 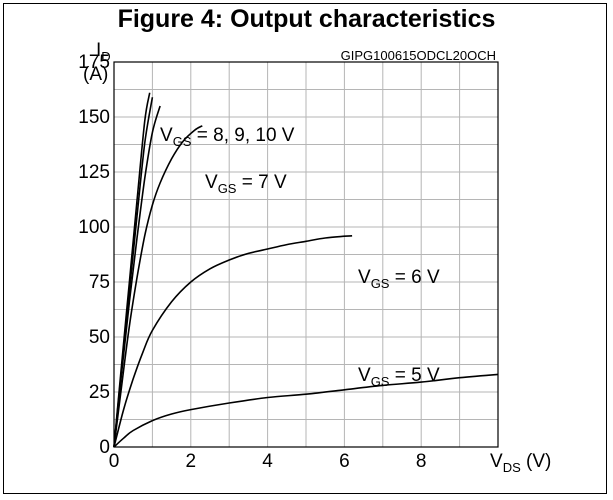 I want to click on y-tick-label: 75, so click(x=99, y=282).